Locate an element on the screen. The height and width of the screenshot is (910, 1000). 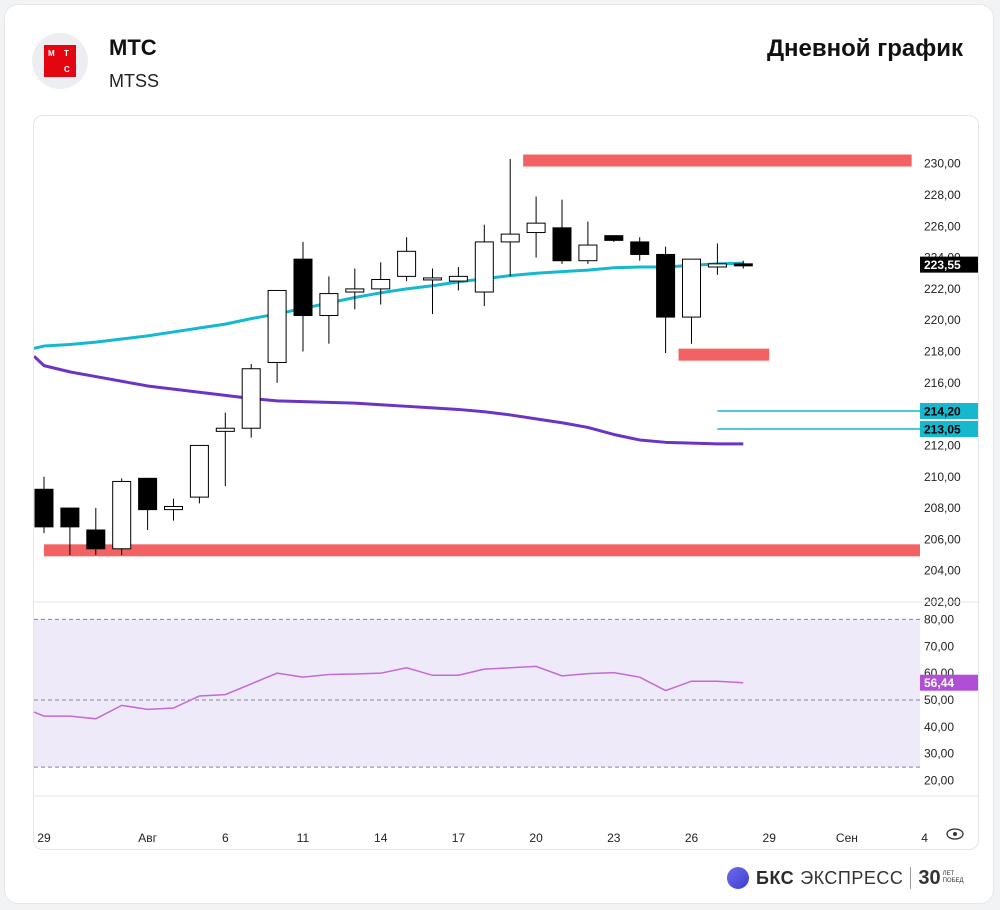
price-axis-tick: 230,00 is located at coordinates (942, 164).